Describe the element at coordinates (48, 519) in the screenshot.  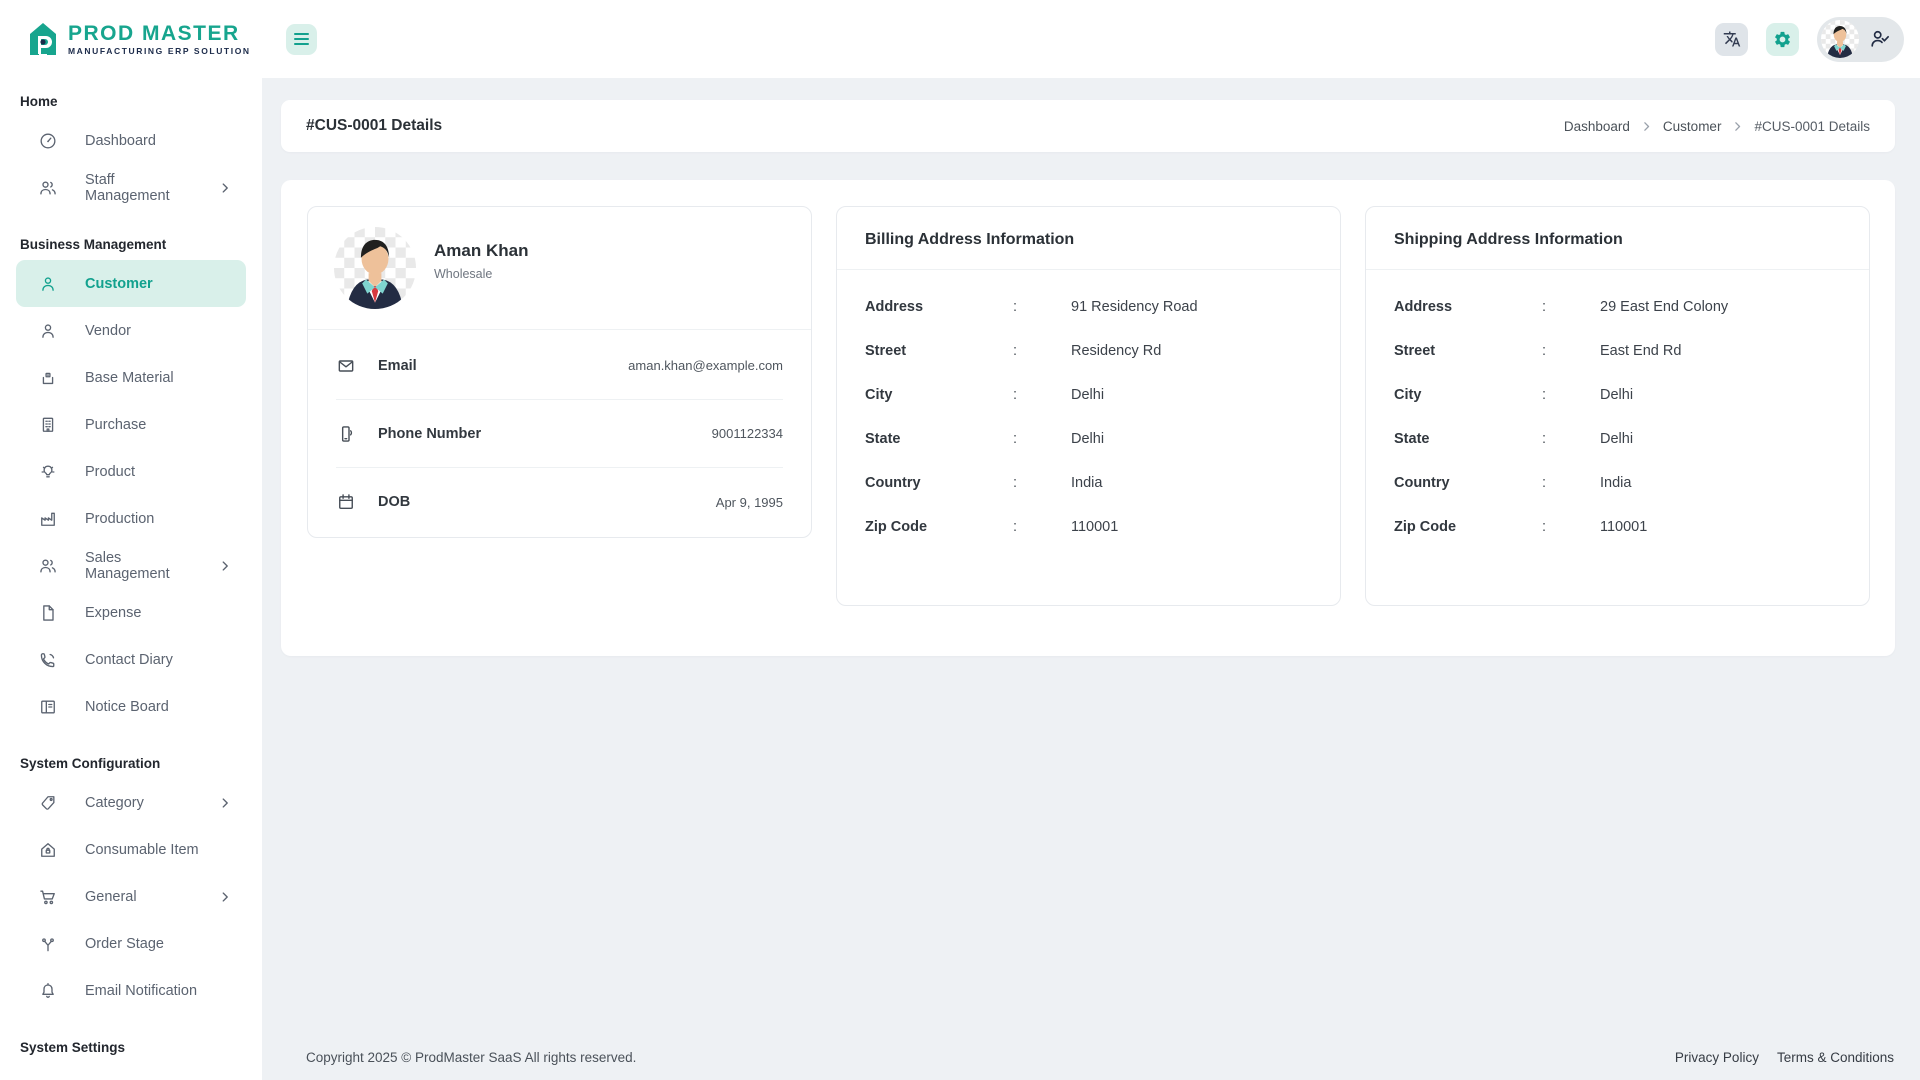
I see `factory-icon` at that location.